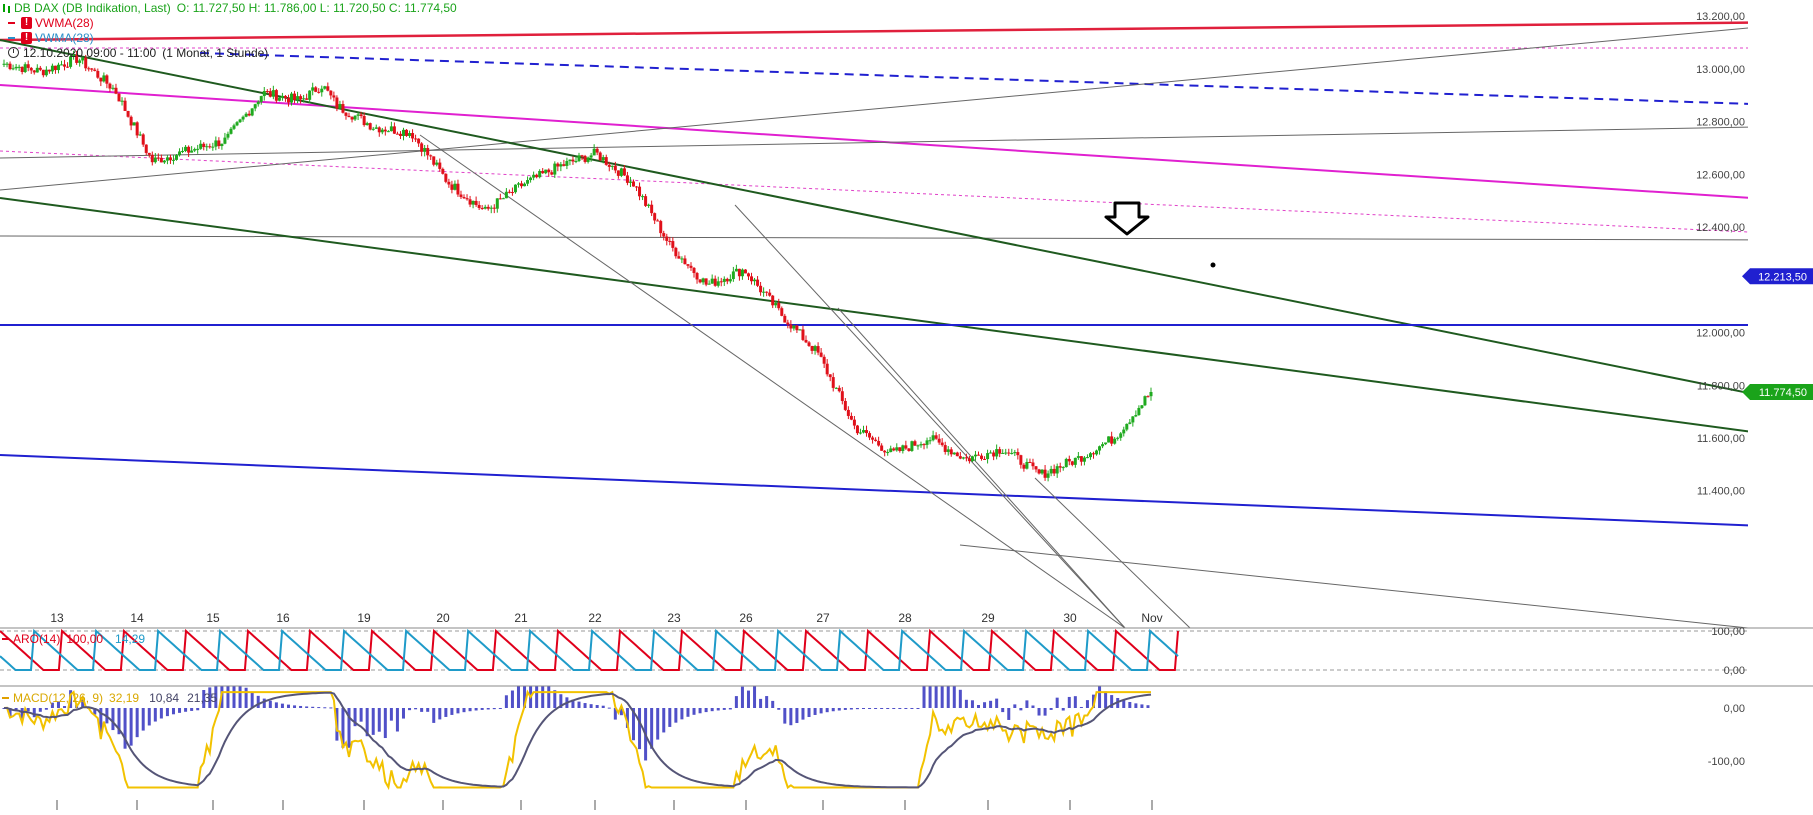  Describe the element at coordinates (874, 142) in the screenshot. I see `trend-line` at that location.